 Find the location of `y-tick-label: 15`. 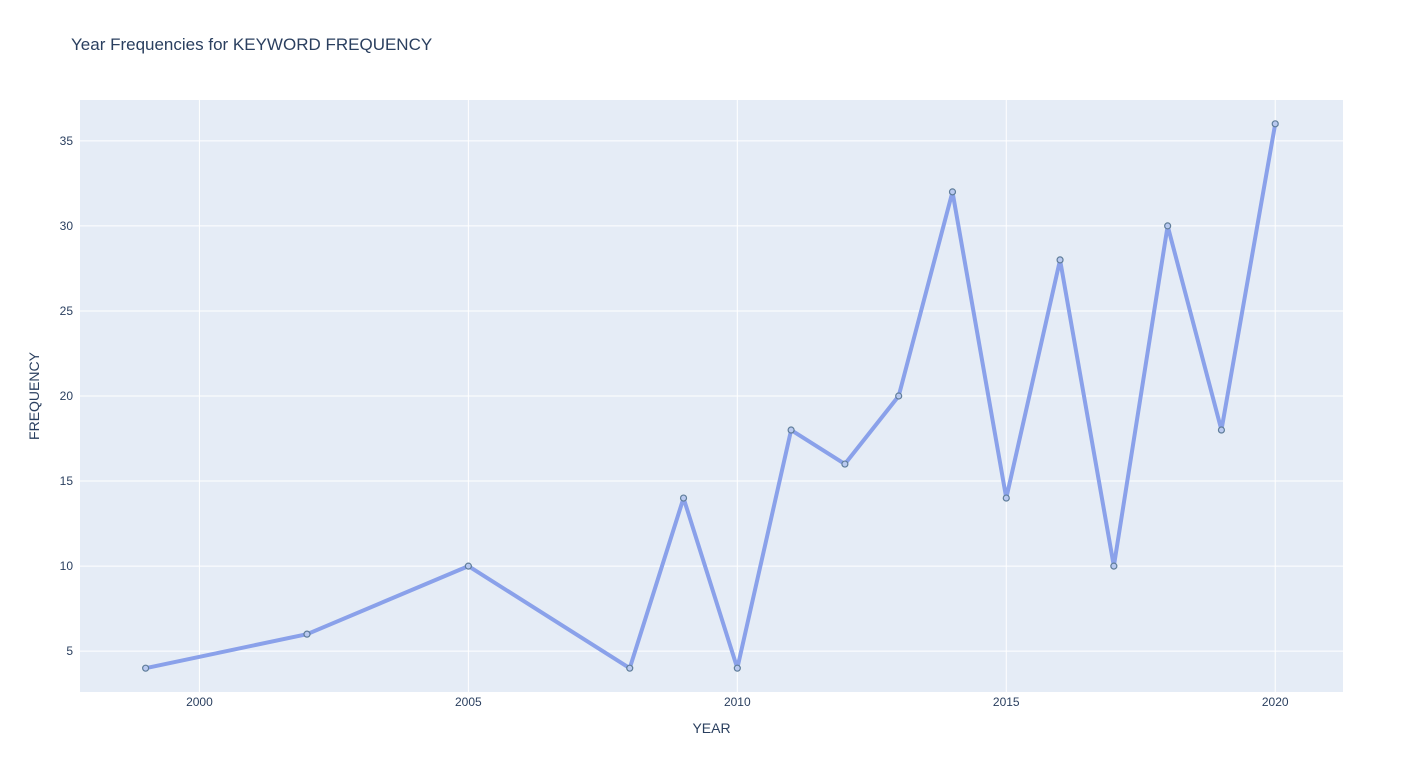

y-tick-label: 15 is located at coordinates (67, 481).